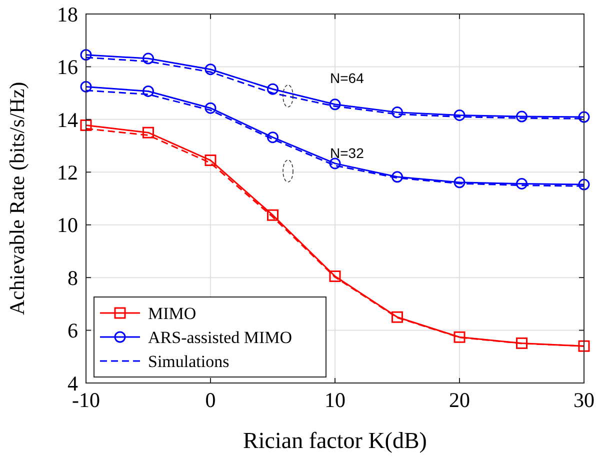 Image resolution: width=613 pixels, height=466 pixels. What do you see at coordinates (347, 78) in the screenshot?
I see `annotation: N=64` at bounding box center [347, 78].